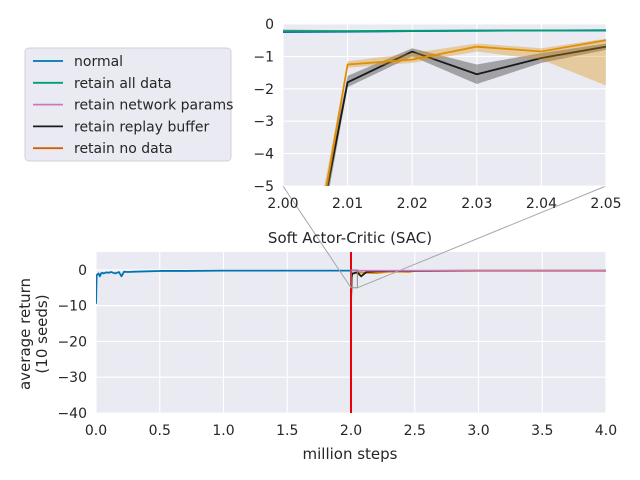 The height and width of the screenshot is (480, 640). Describe the element at coordinates (72, 342) in the screenshot. I see `main-y-tick-label: −20` at that location.